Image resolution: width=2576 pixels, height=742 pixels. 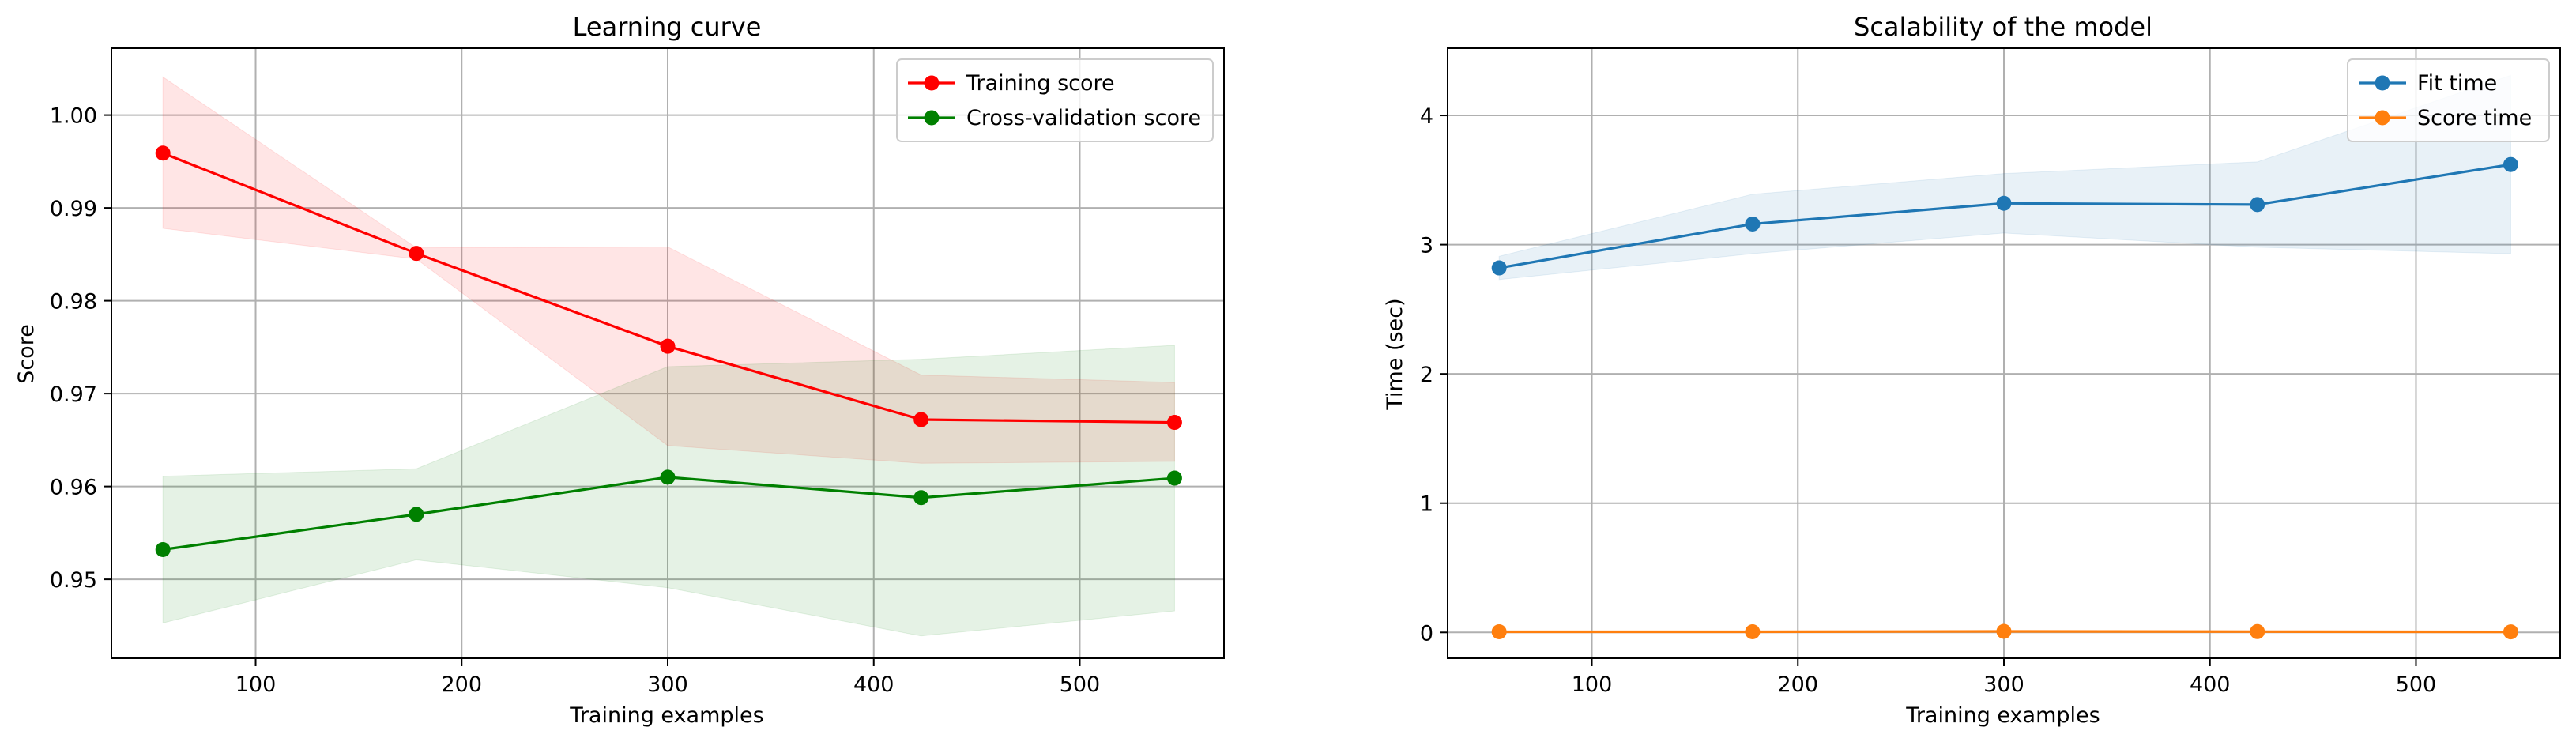 I want to click on scalability-ytick-label: 4, so click(x=1426, y=116).